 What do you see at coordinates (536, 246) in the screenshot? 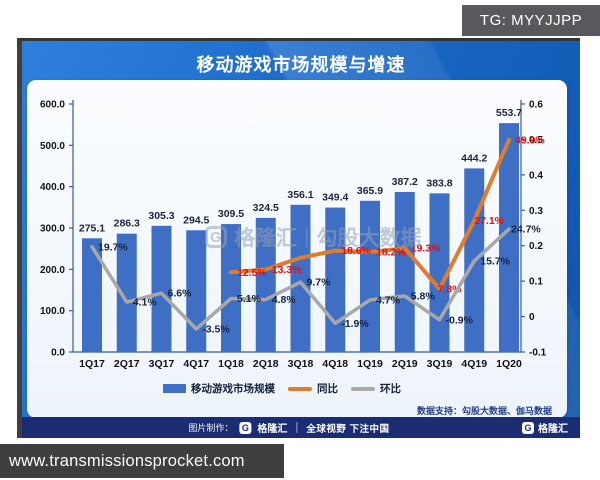
I see `right-axis-tick-label: 0.2` at bounding box center [536, 246].